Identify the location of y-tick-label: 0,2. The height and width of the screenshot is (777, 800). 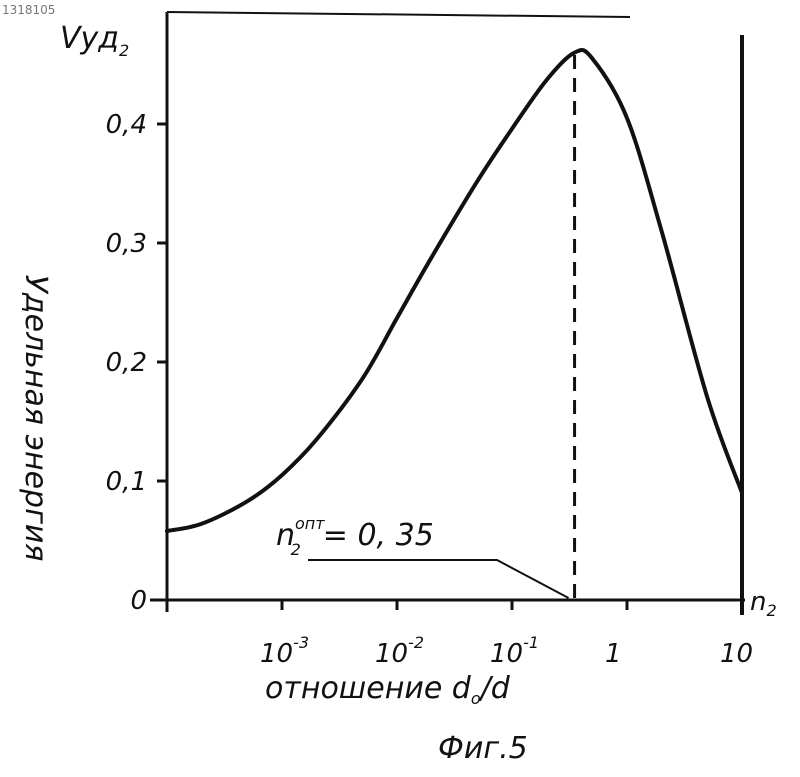
(126, 363).